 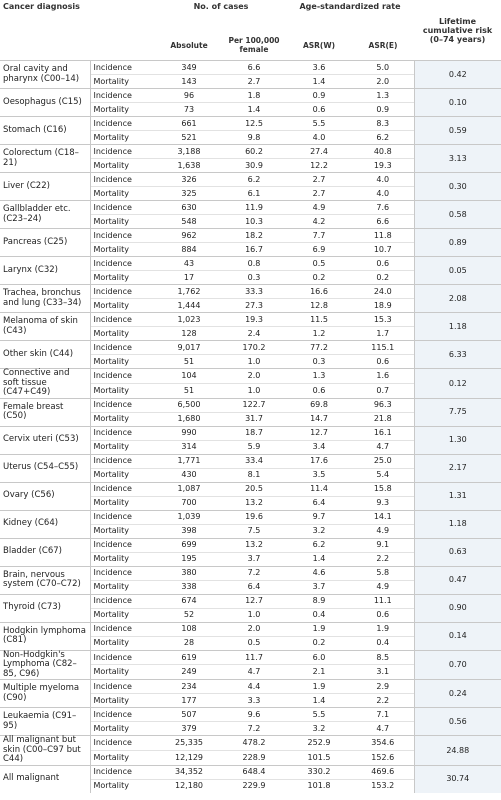 I want to click on value-cell: 6.4, so click(x=254, y=586).